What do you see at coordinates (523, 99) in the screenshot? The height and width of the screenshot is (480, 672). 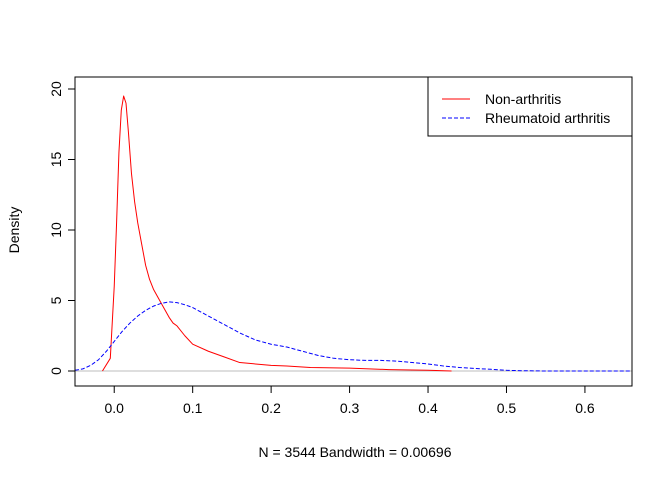 I see `legend-entry: Non-arthritis` at bounding box center [523, 99].